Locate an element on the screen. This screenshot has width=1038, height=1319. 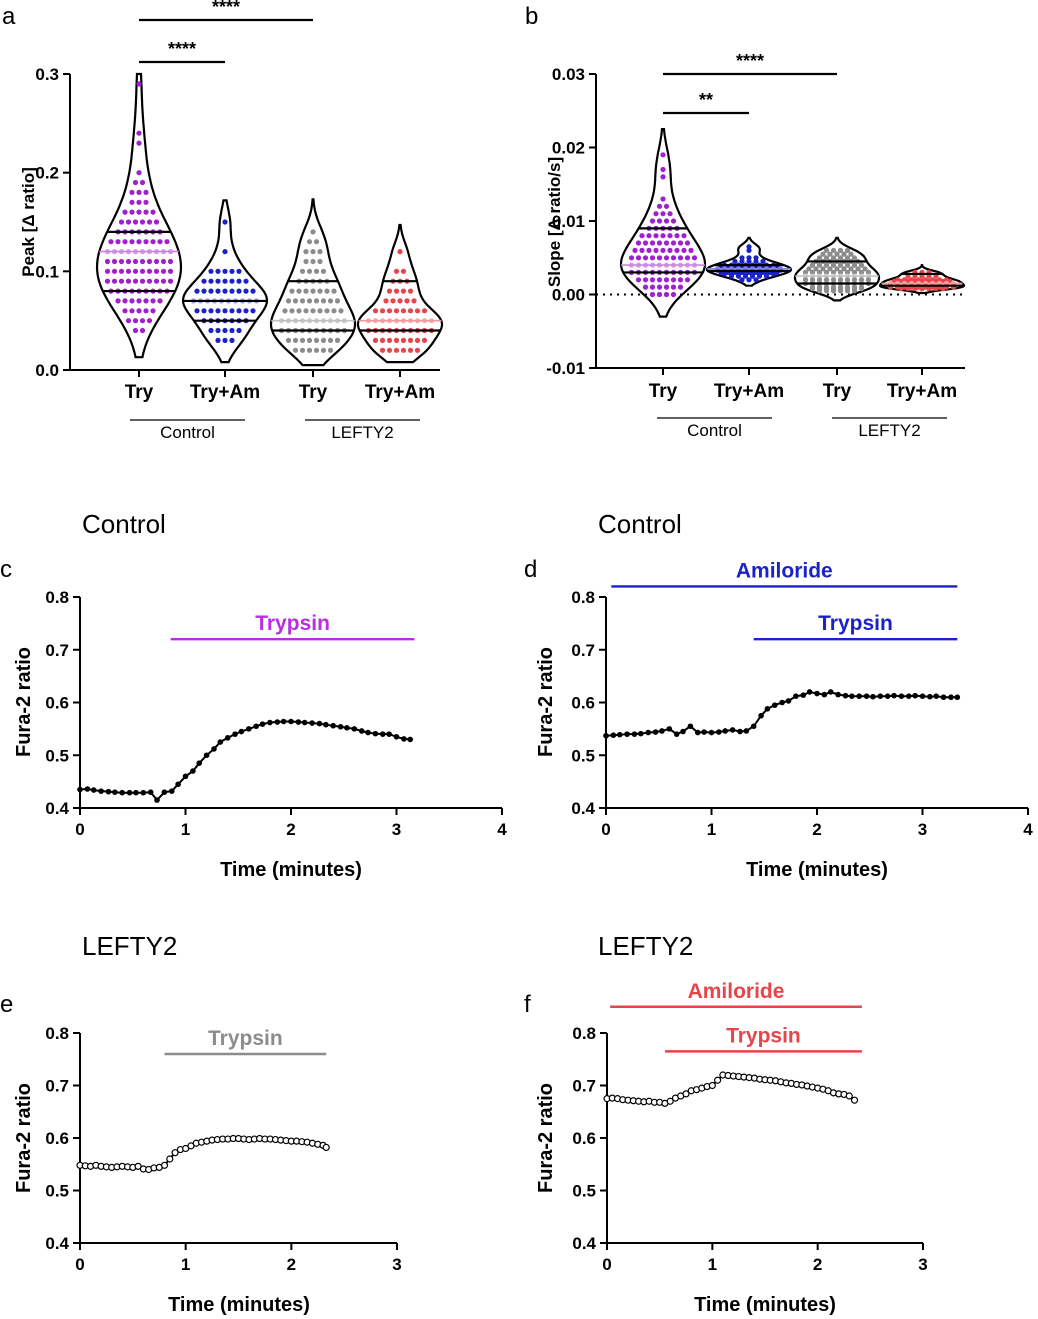
x-tick-label: 1 is located at coordinates (711, 829).